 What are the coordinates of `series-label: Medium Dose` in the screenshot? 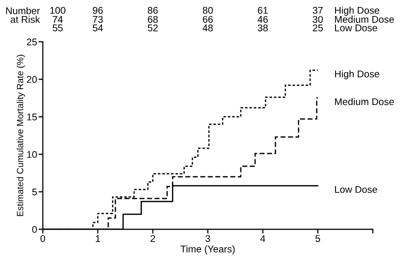 It's located at (364, 102).